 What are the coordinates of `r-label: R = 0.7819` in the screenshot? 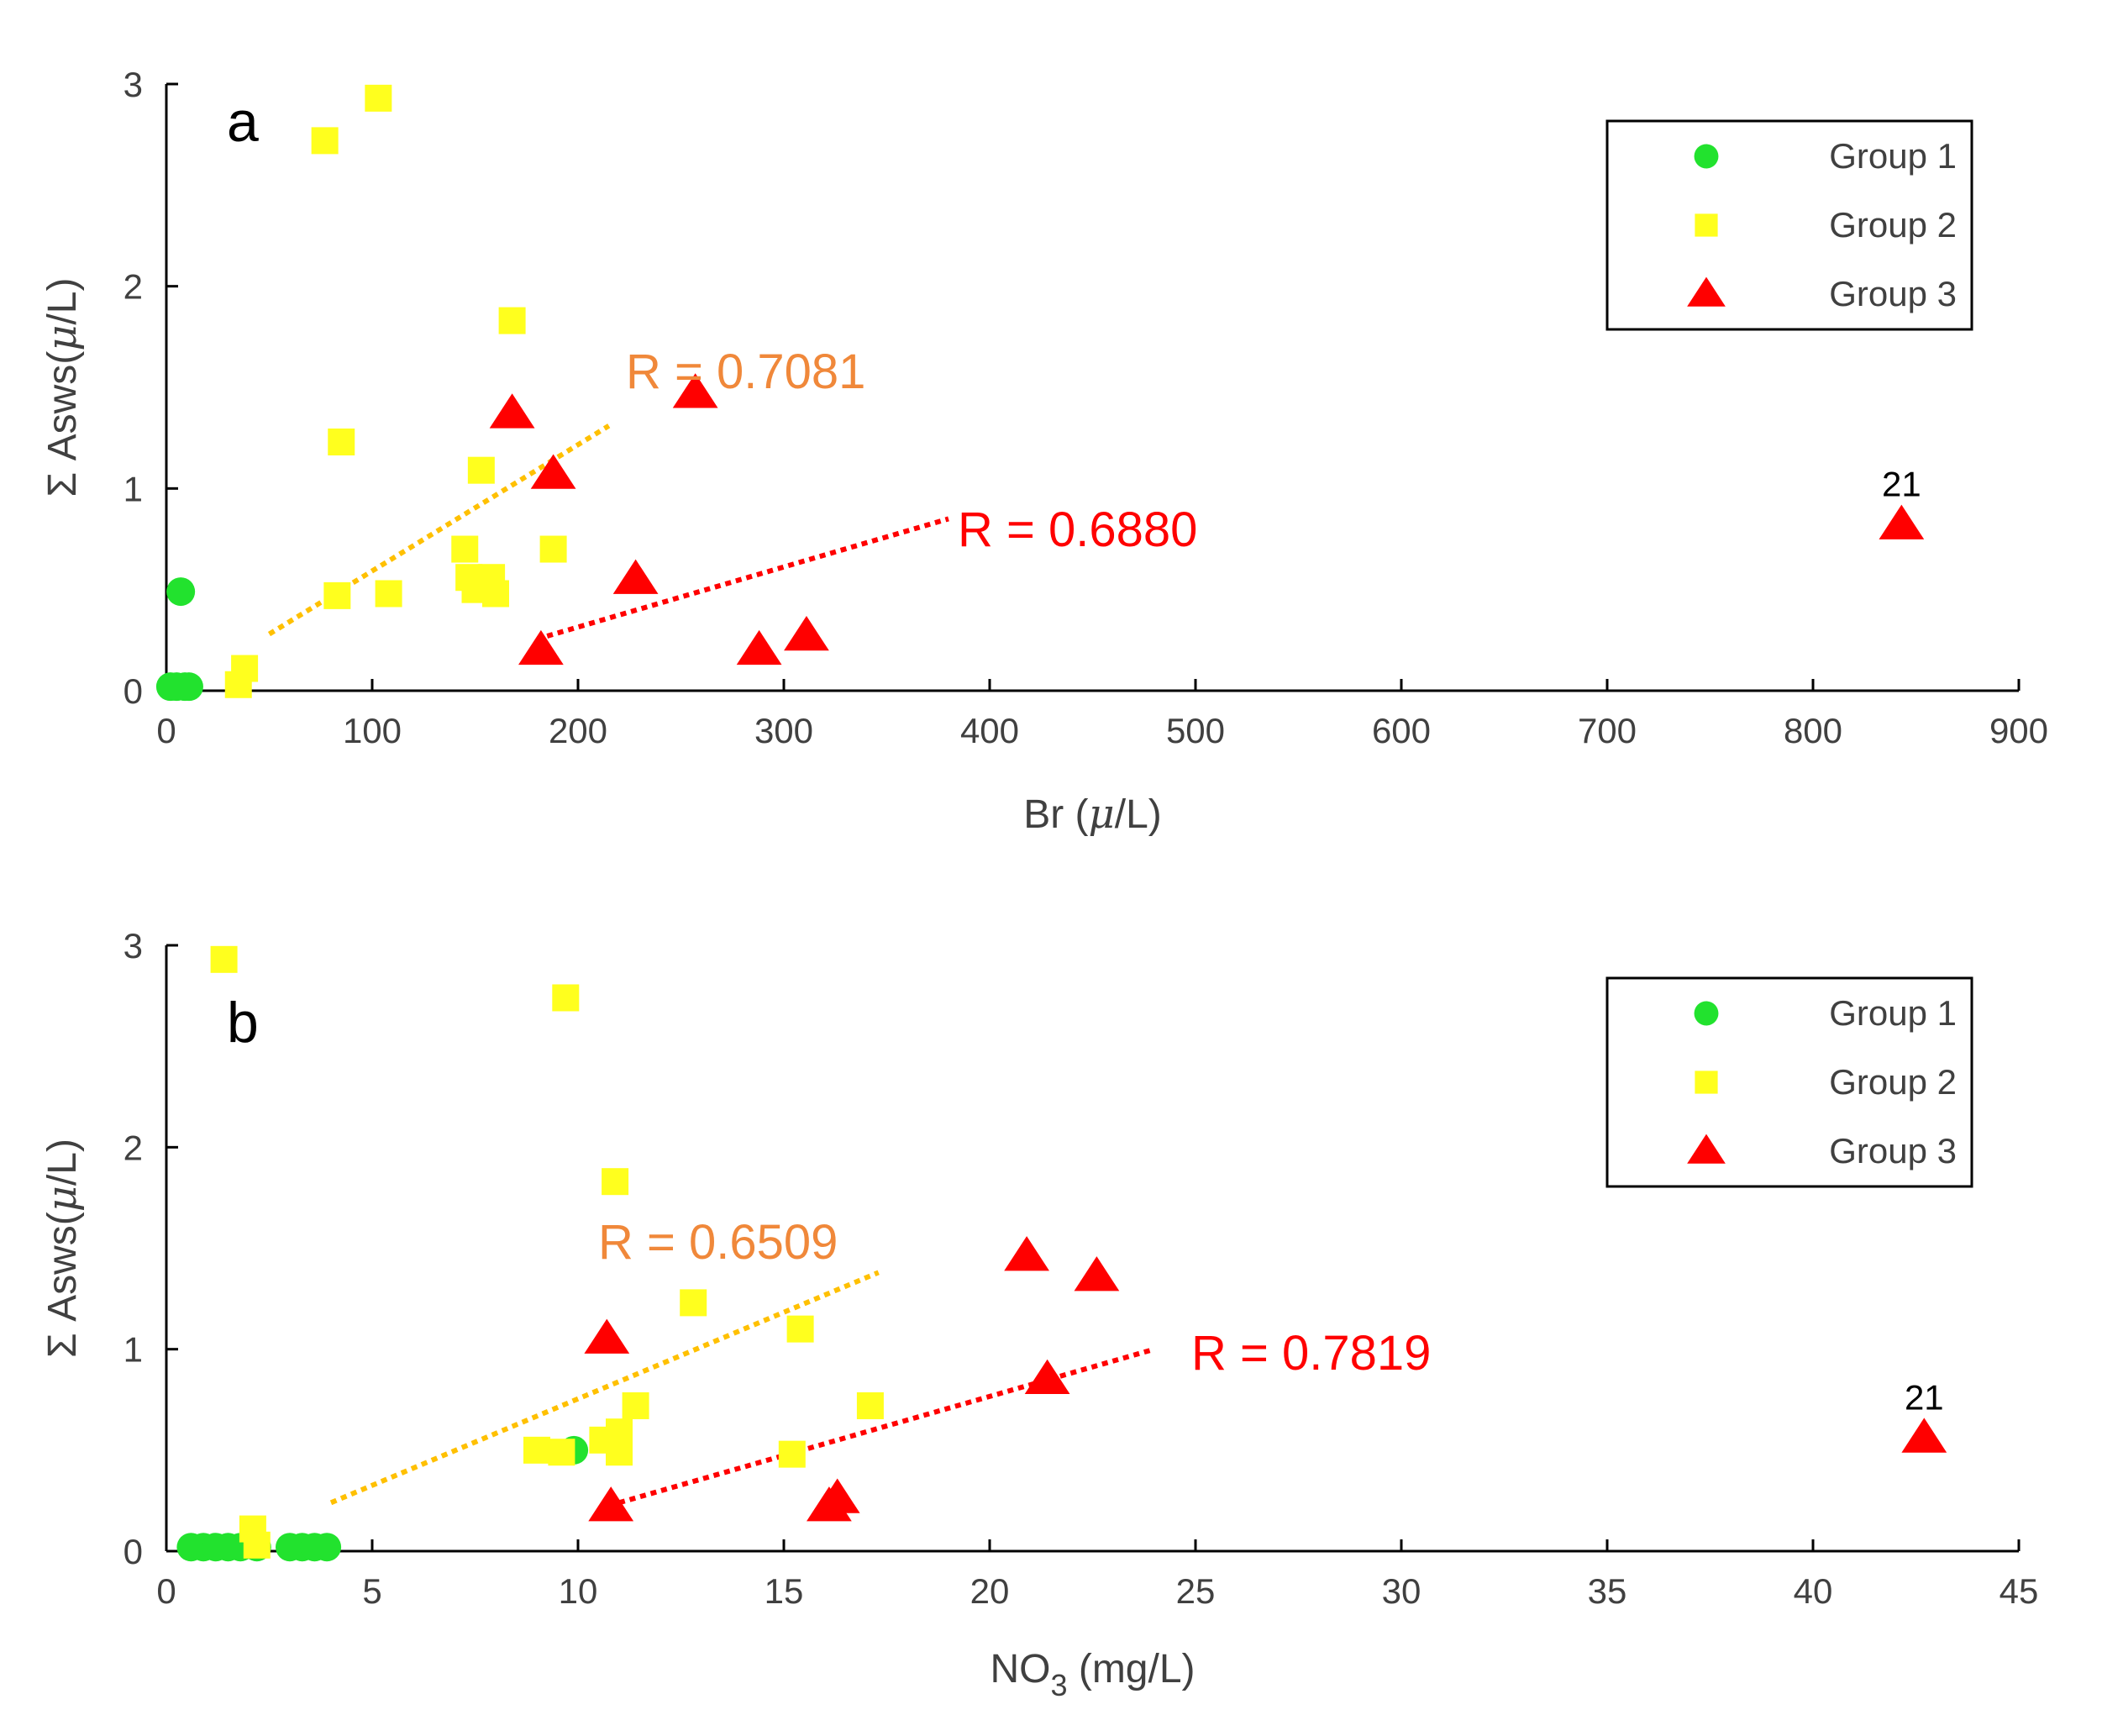 It's located at (1311, 1353).